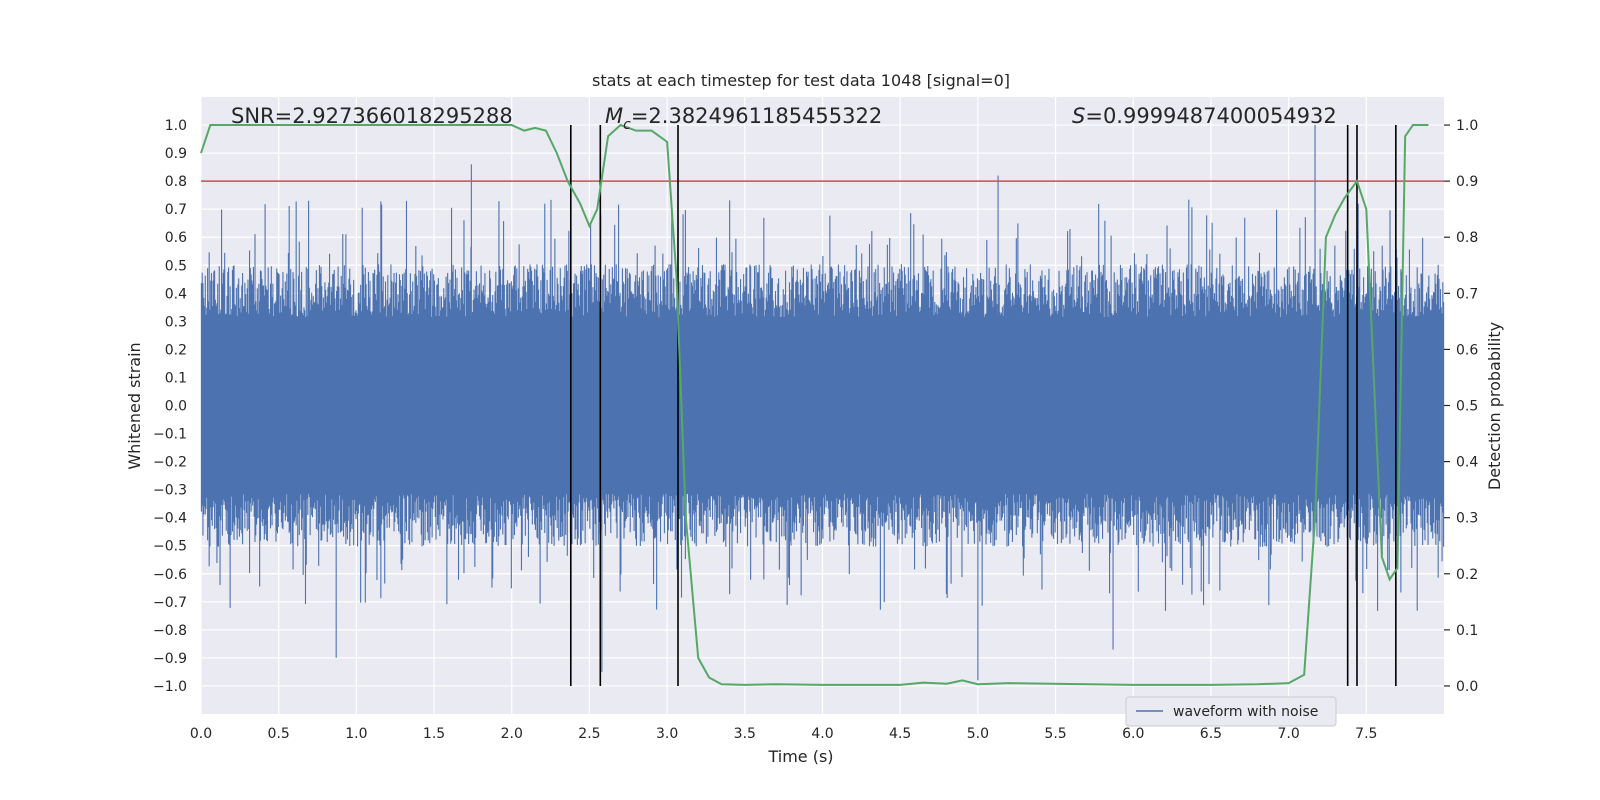 The height and width of the screenshot is (800, 1600). I want to click on x-tick-label: 4.0, so click(822, 734).